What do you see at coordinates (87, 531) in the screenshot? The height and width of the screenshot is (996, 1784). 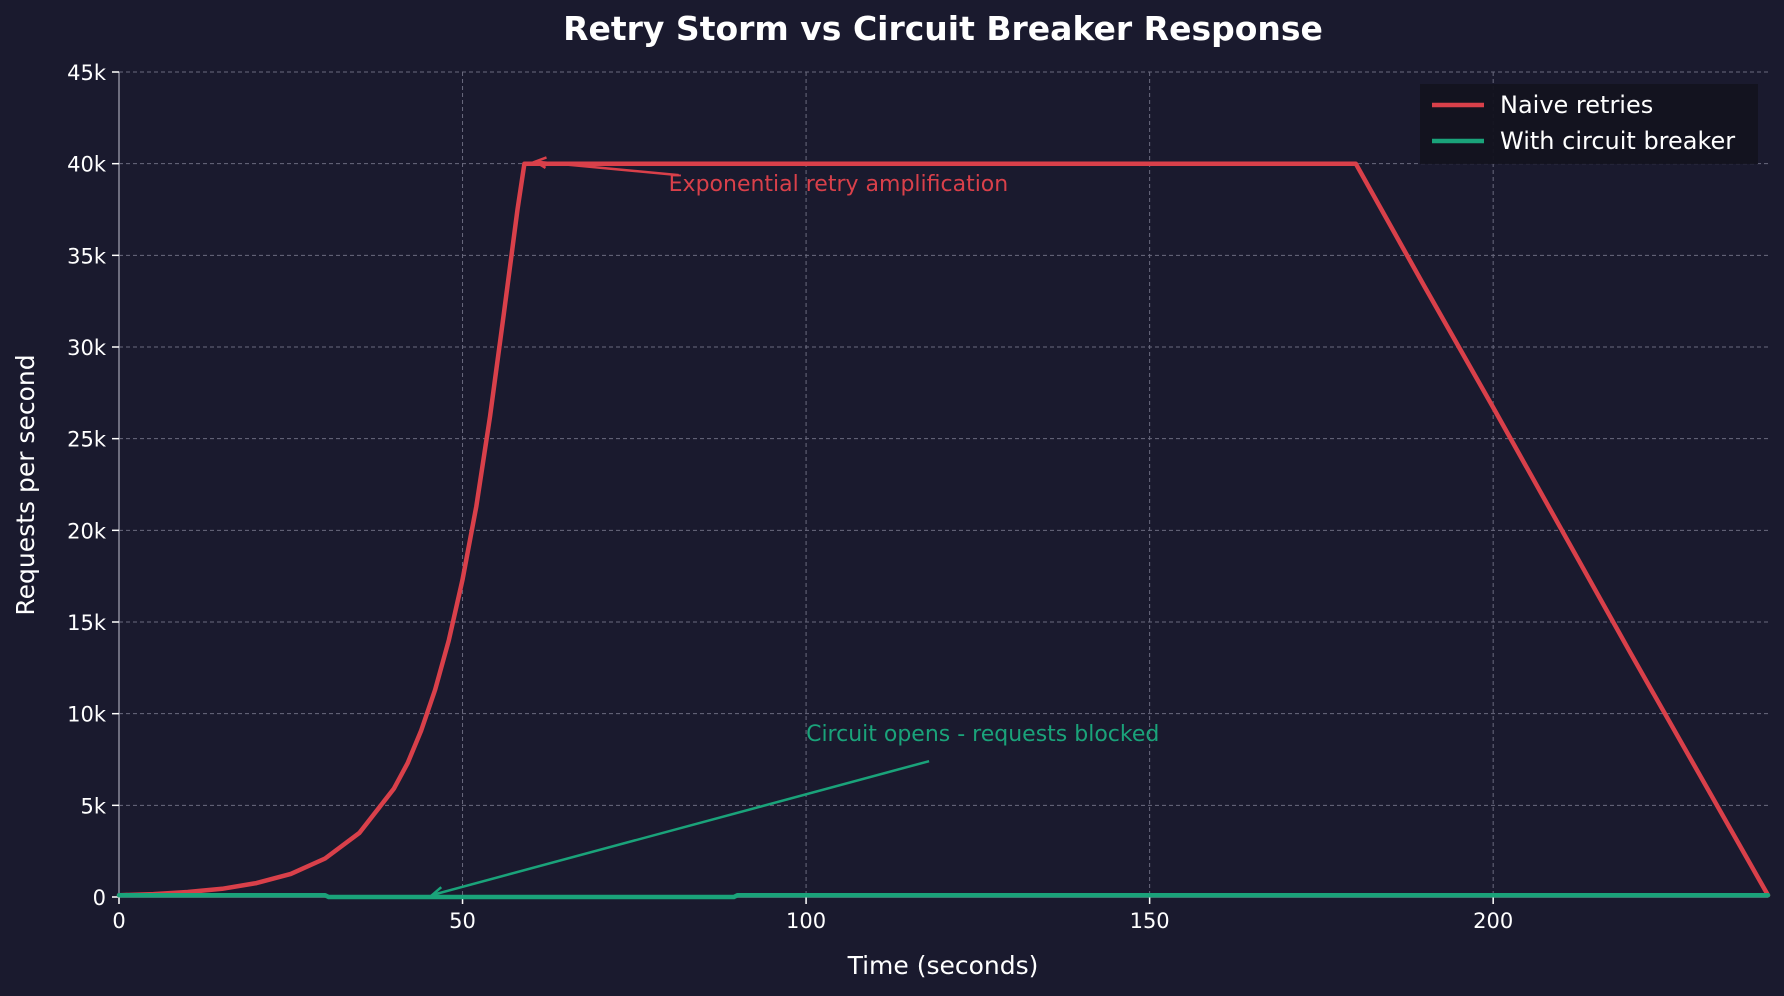 I see `y-tick-label-4: 20k` at bounding box center [87, 531].